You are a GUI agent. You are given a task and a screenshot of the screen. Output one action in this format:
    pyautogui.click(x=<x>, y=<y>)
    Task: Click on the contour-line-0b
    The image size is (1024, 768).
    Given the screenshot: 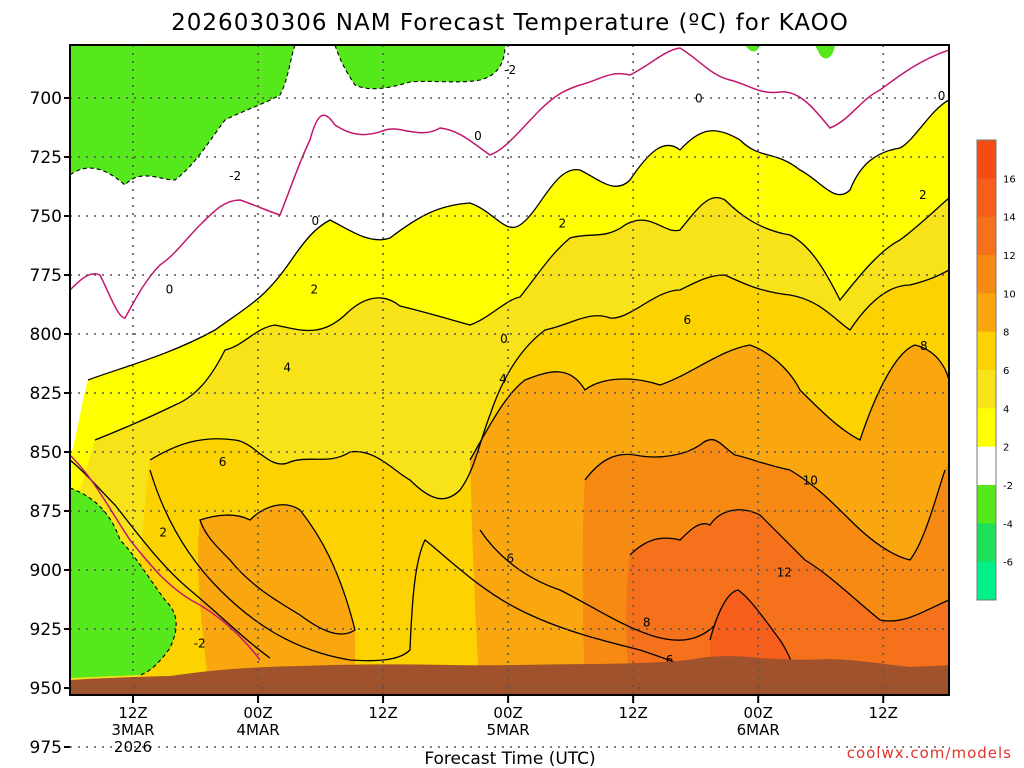 What is the action you would take?
    pyautogui.click(x=165, y=557)
    